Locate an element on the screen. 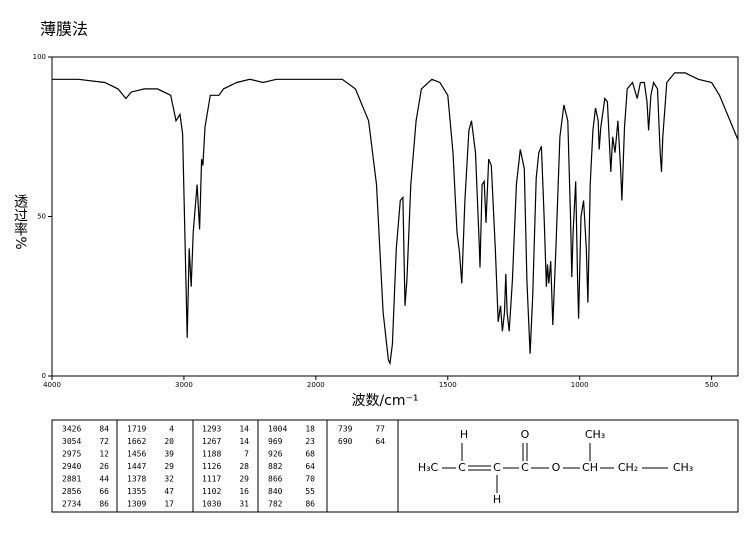  peak-wavenumber: 1117 is located at coordinates (211, 479).